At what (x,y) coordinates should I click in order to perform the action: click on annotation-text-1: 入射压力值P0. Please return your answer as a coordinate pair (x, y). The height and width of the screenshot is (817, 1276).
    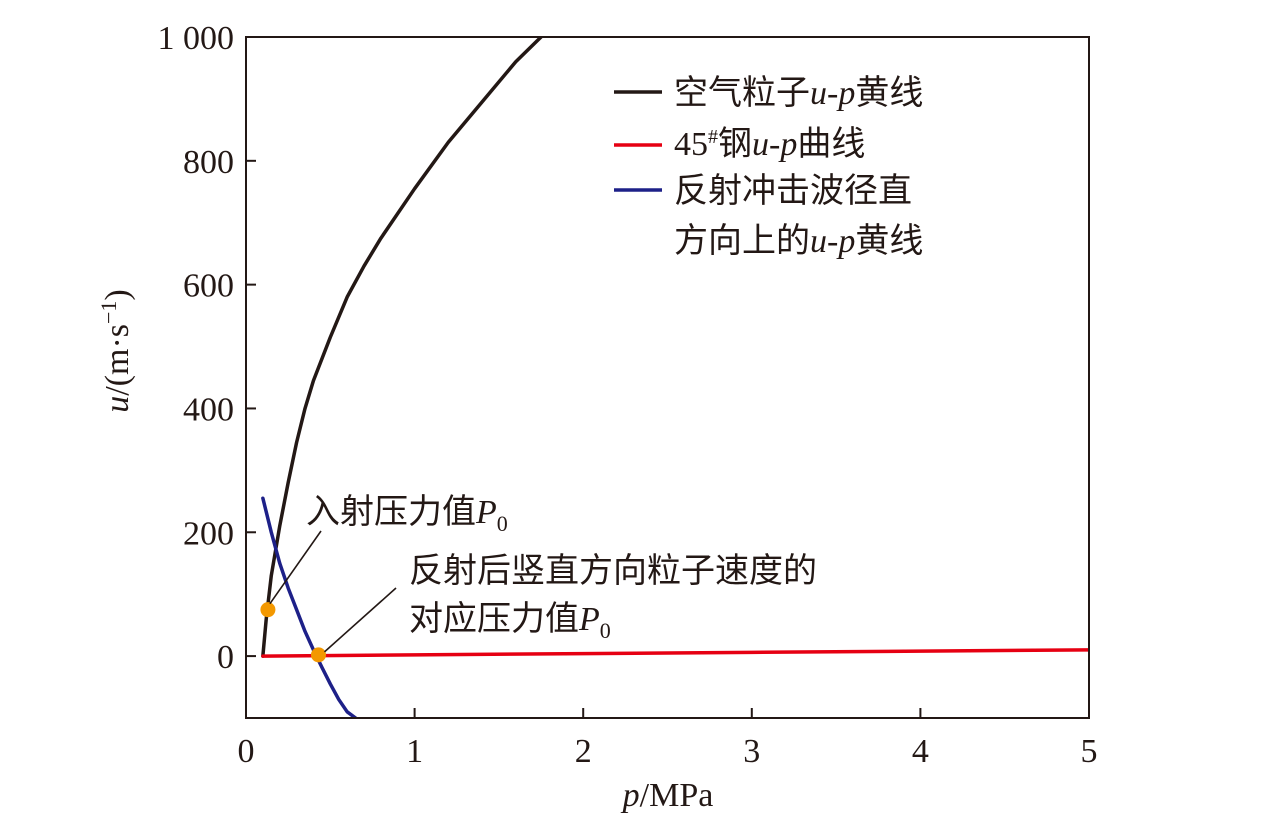
    Looking at the image, I should click on (407, 514).